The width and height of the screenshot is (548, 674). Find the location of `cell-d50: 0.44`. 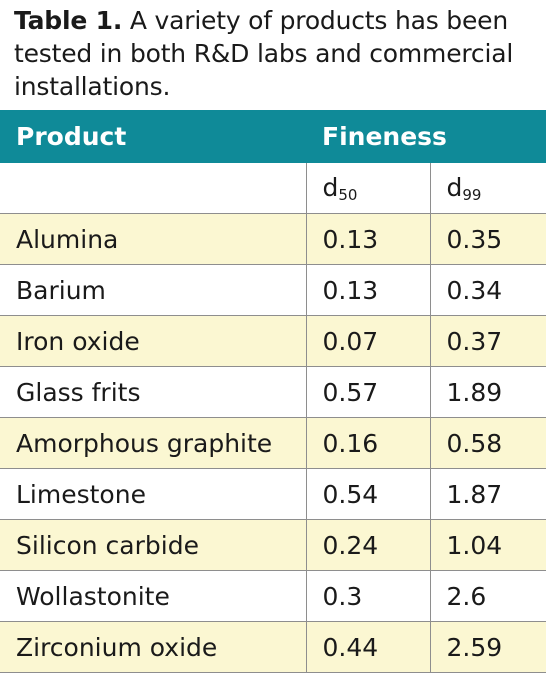

cell-d50: 0.44 is located at coordinates (367, 647).